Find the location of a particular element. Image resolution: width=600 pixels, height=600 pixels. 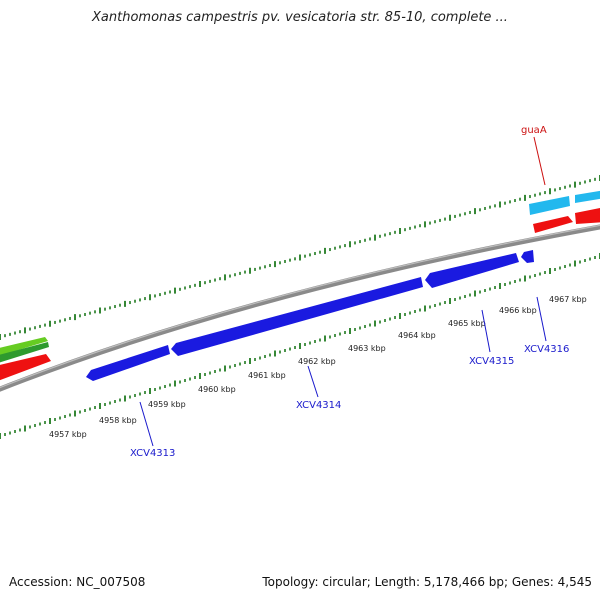

gene-green-left-a is located at coordinates (24, 347).